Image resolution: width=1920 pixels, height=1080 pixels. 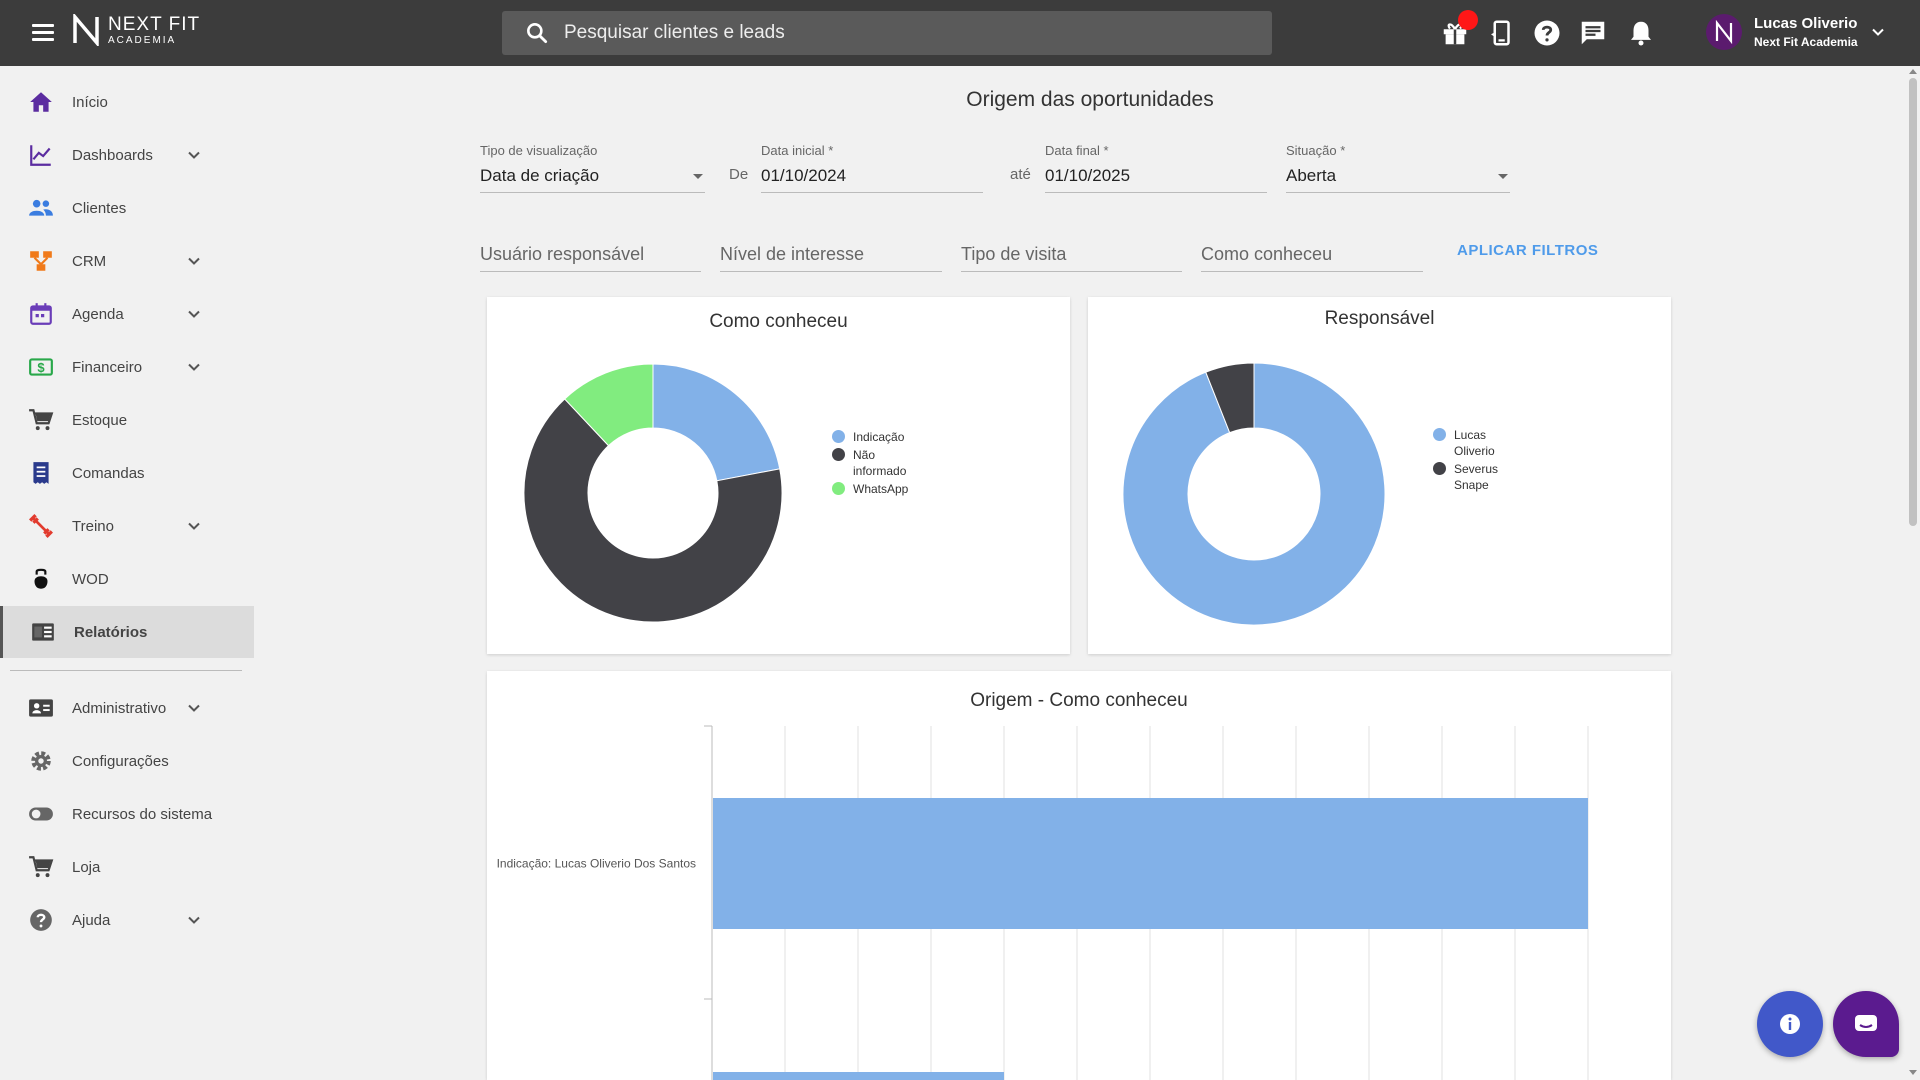 I want to click on donut-slice-indicação, so click(x=716, y=422).